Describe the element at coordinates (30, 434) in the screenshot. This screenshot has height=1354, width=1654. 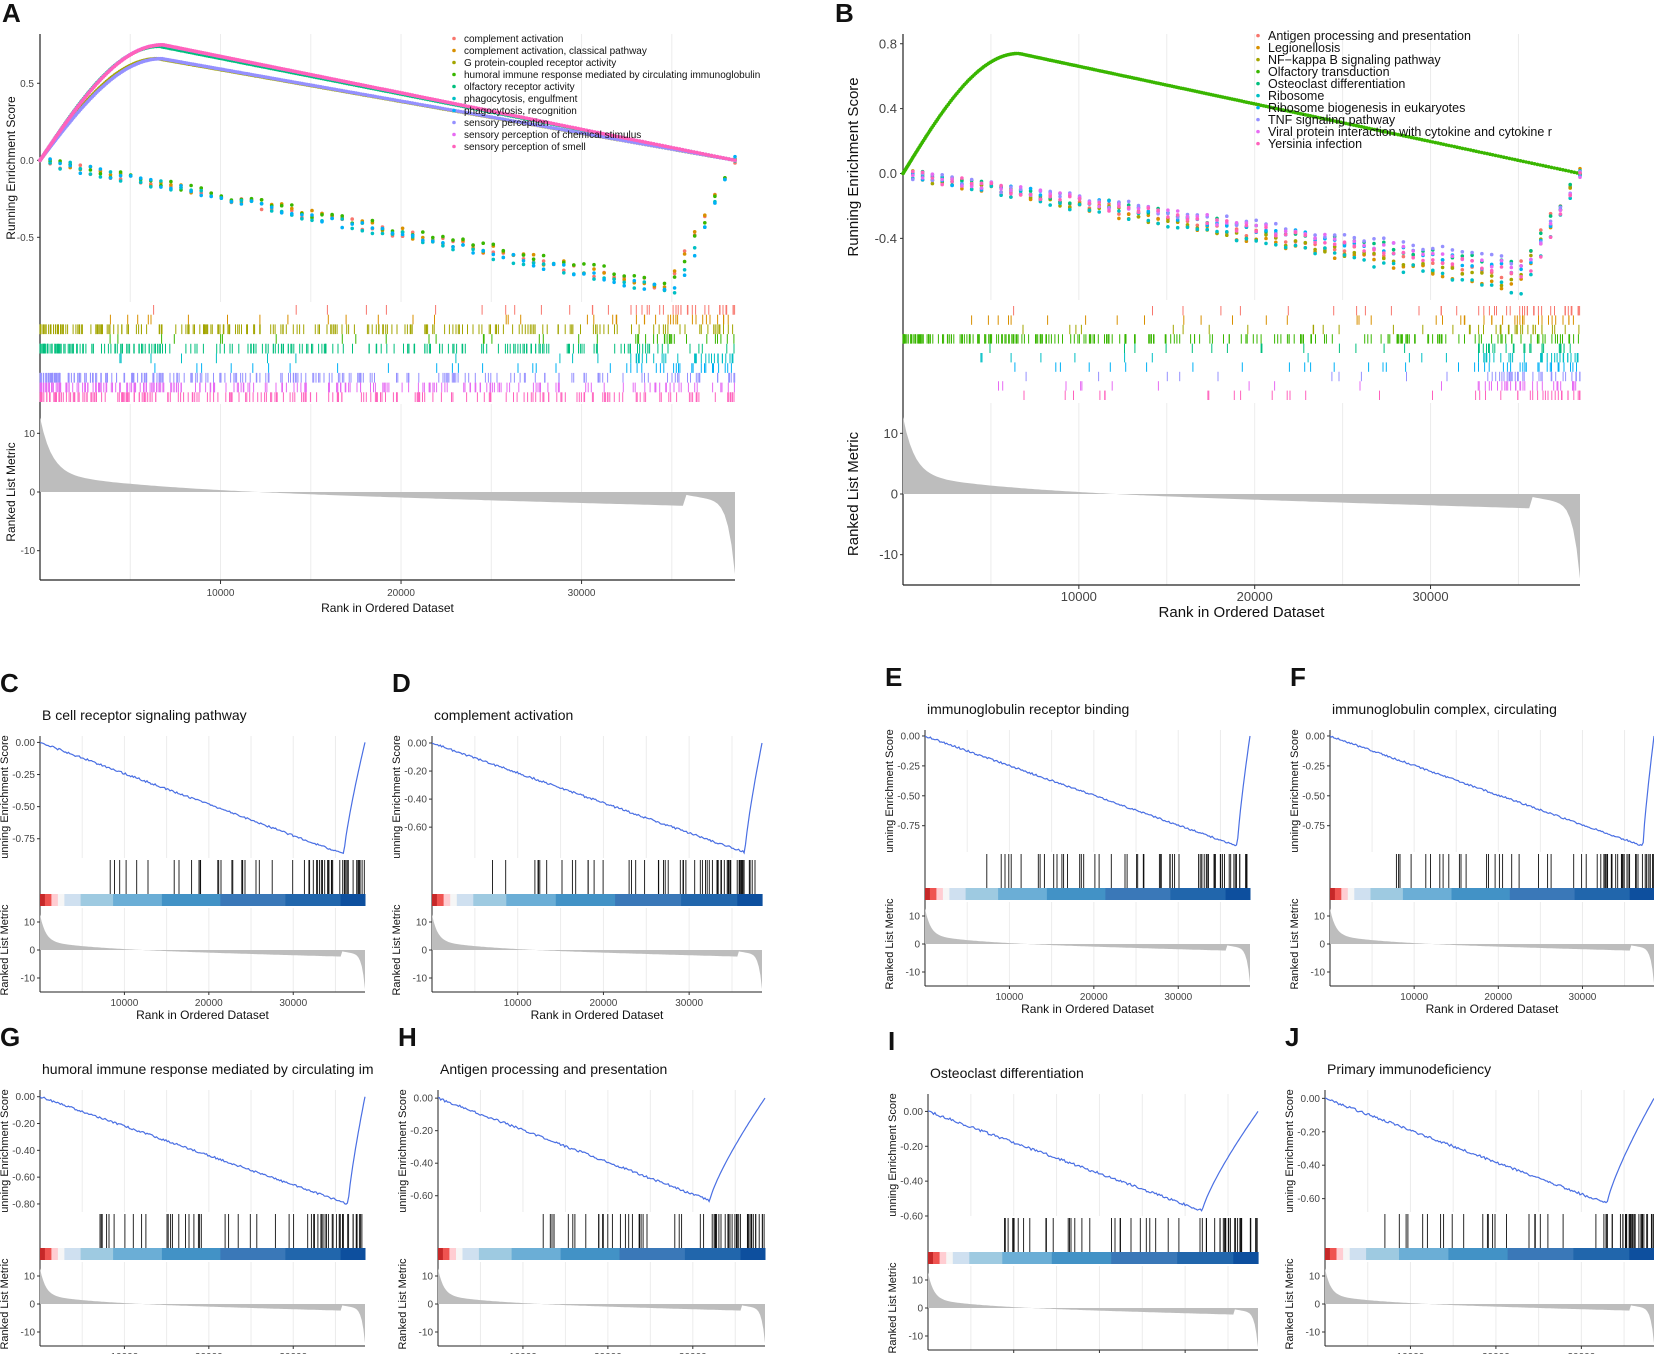
I see `panel-A-metric-tick-label-2: 10` at that location.